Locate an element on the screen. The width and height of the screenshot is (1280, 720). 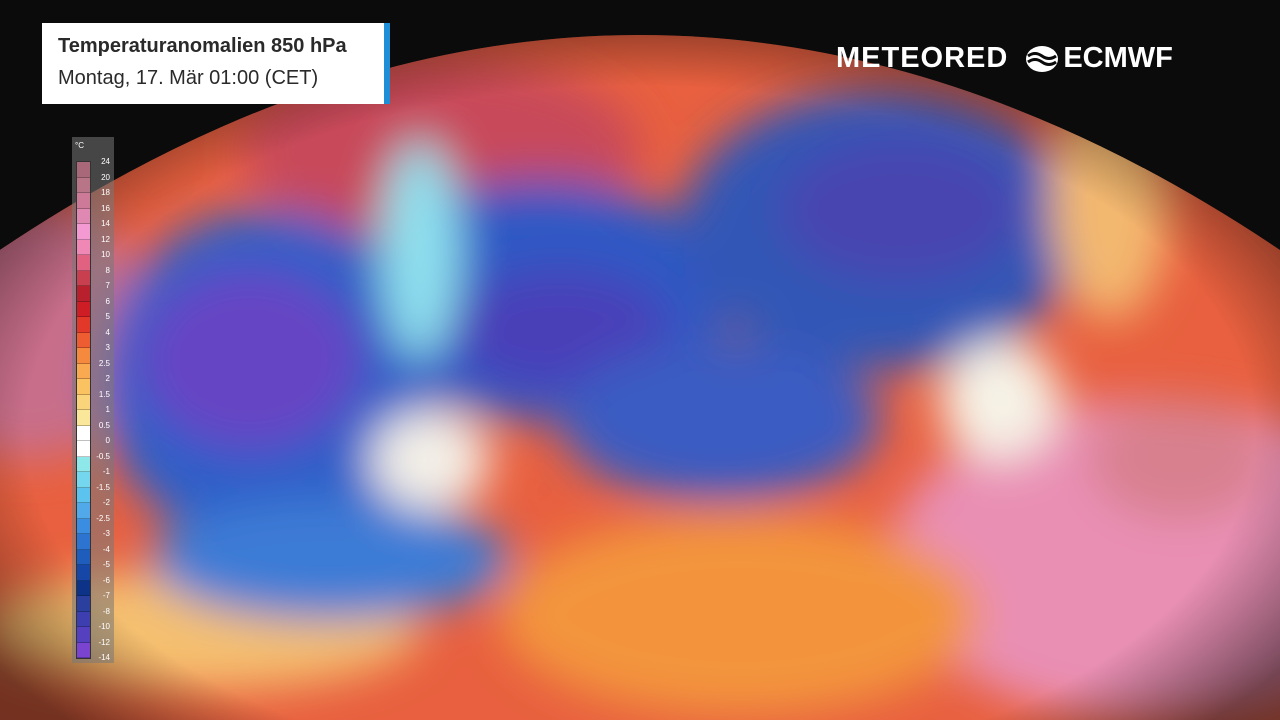
legend-label: 6 is located at coordinates (107, 301).